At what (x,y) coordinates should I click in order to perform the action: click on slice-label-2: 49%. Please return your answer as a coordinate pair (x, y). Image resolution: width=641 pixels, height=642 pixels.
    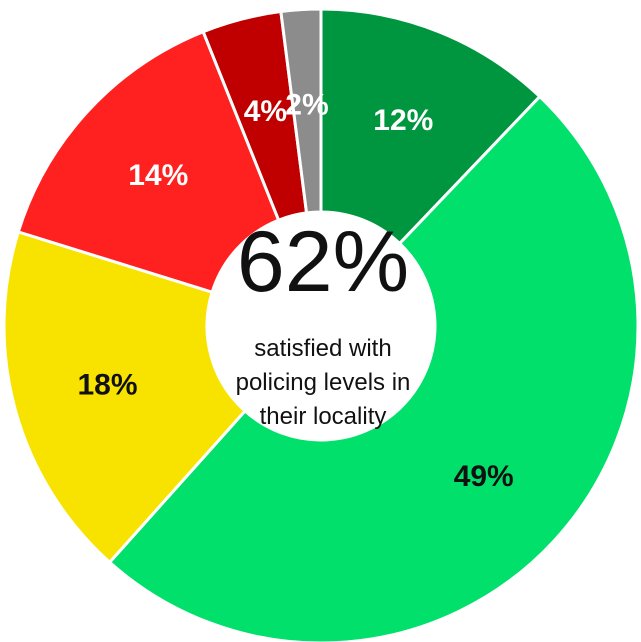
    Looking at the image, I should click on (484, 476).